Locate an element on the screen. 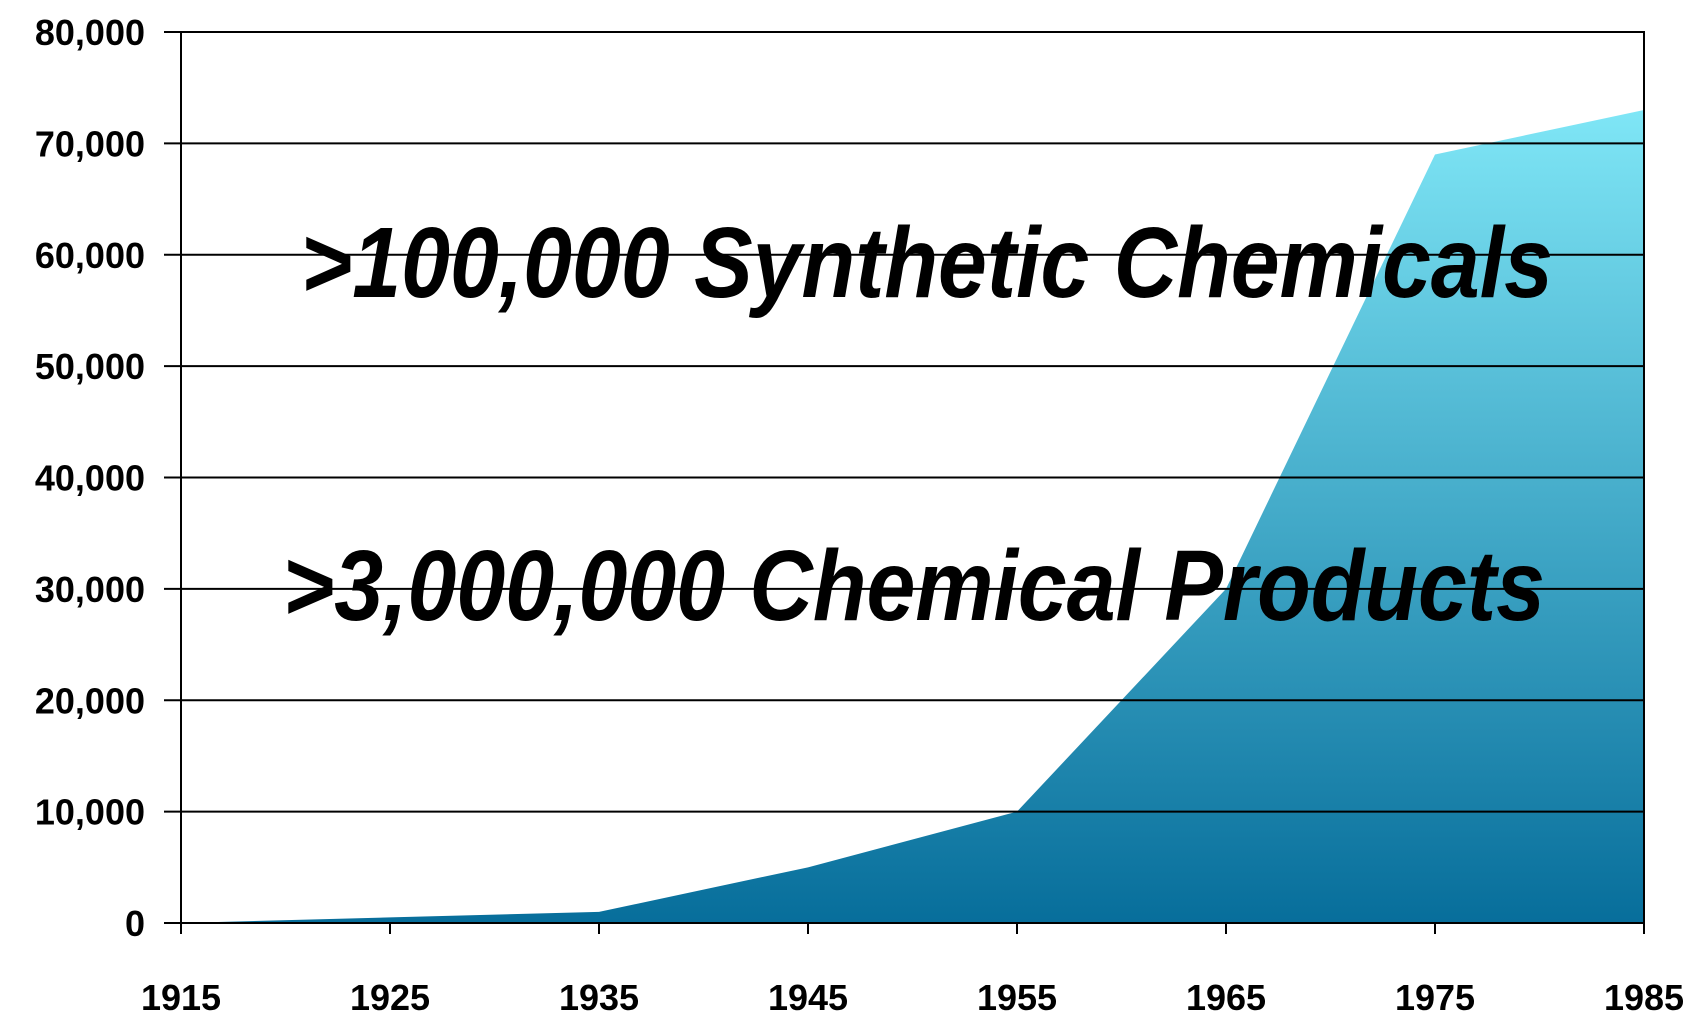 The image size is (1691, 1016). y-tick-label: 70,000 is located at coordinates (90, 143).